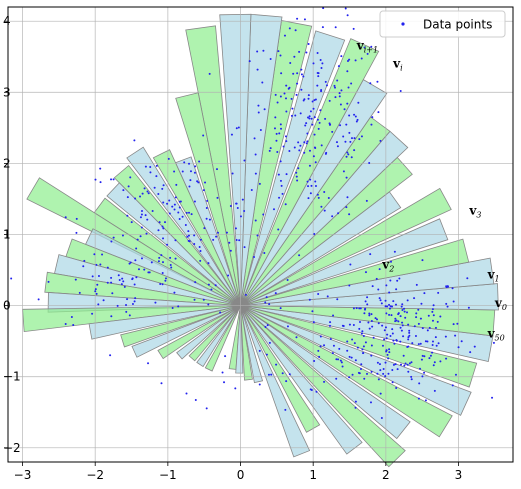 This screenshot has width=521, height=489. What do you see at coordinates (7, 21) in the screenshot?
I see `y-tick-label: 4` at bounding box center [7, 21].